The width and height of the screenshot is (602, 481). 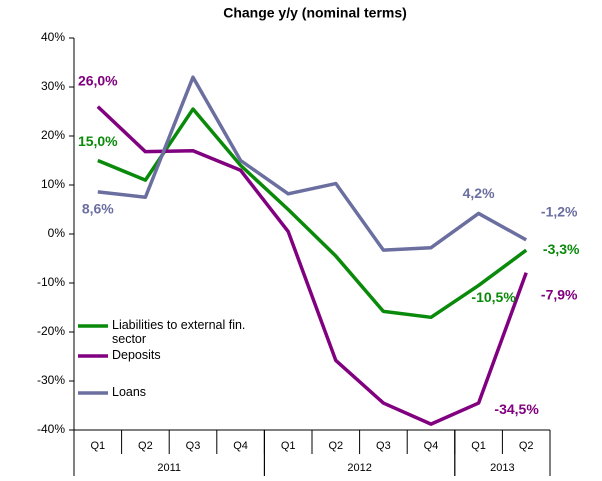 I want to click on value-label: 26,0%, so click(x=98, y=80).